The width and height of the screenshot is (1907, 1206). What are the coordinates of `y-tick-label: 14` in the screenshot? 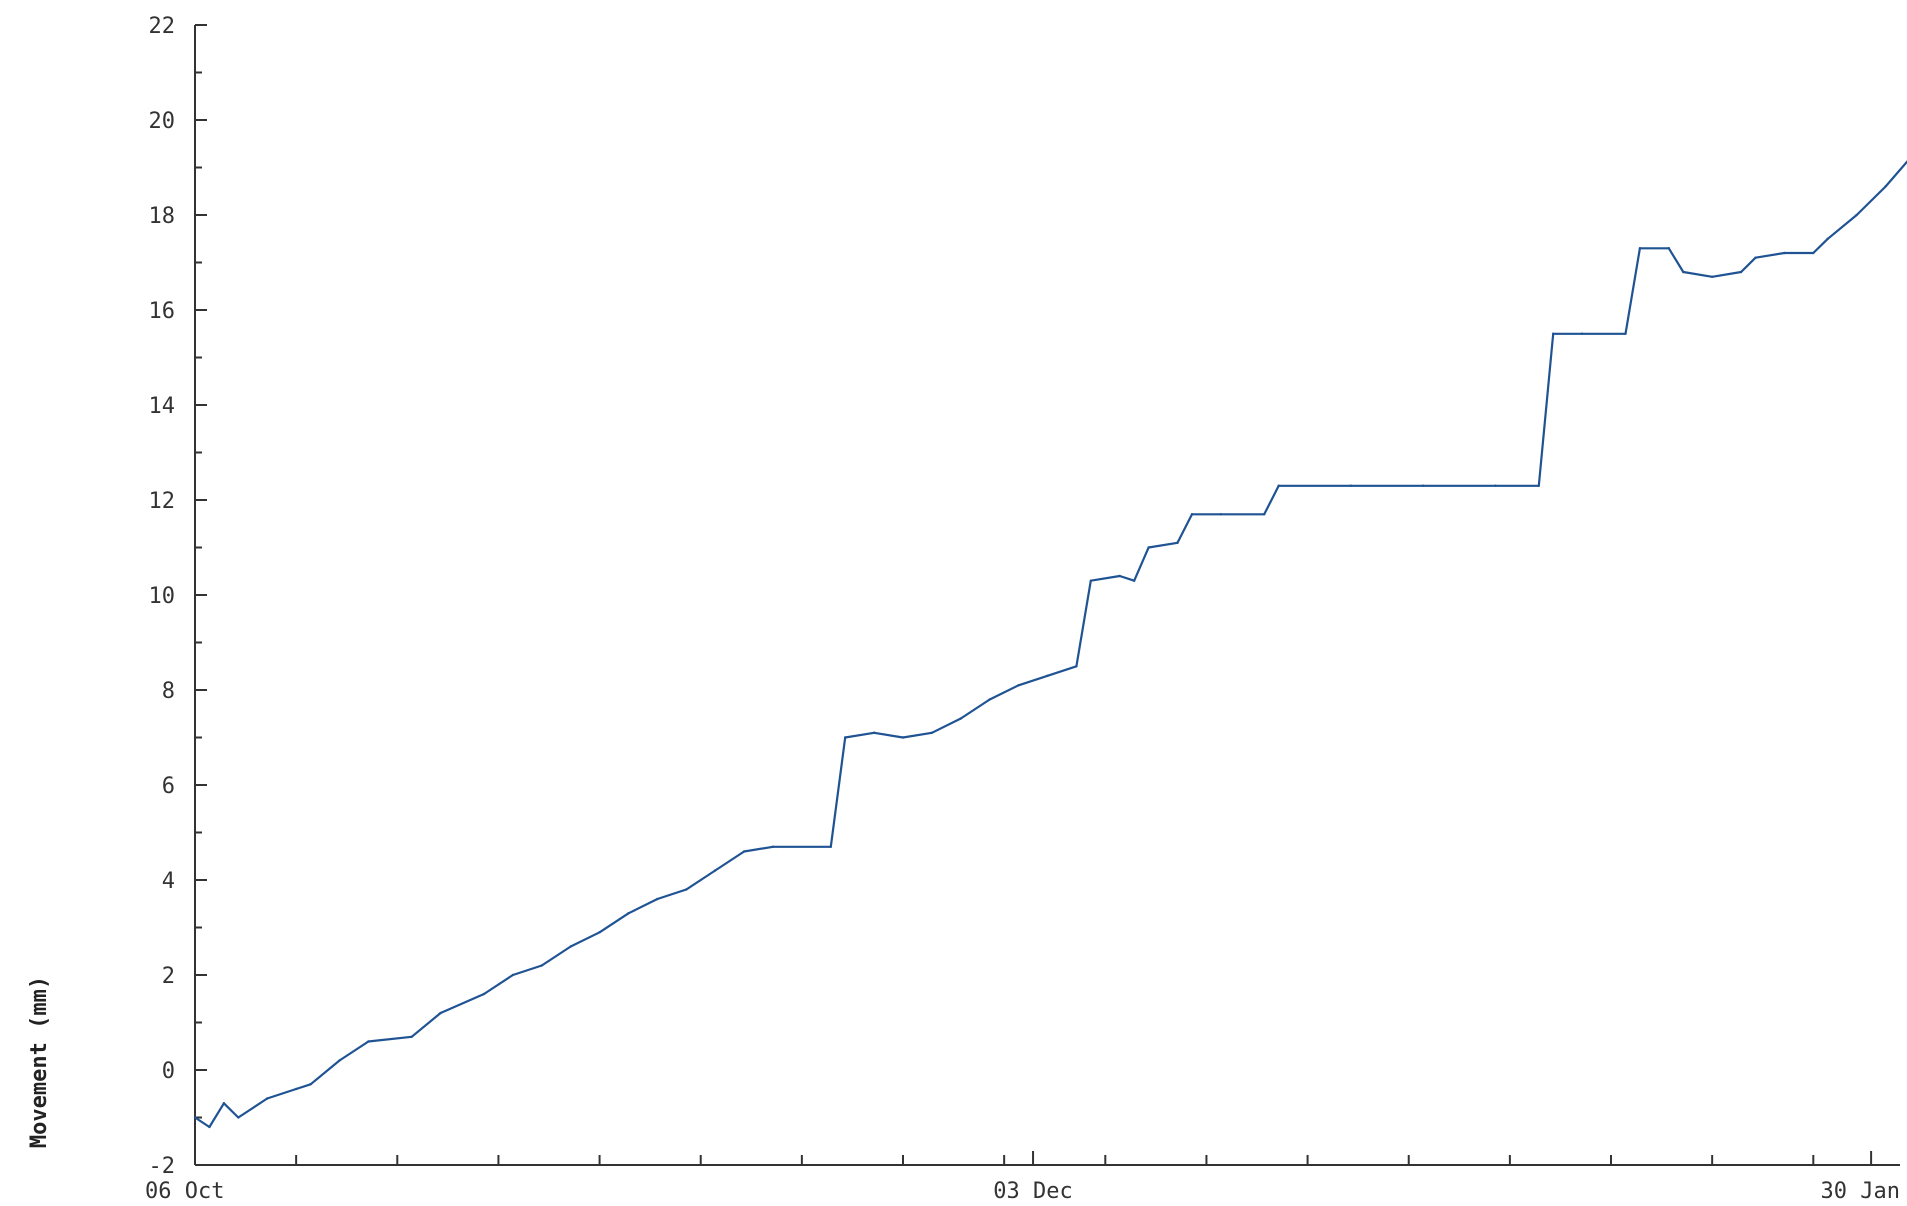 It's located at (162, 406).